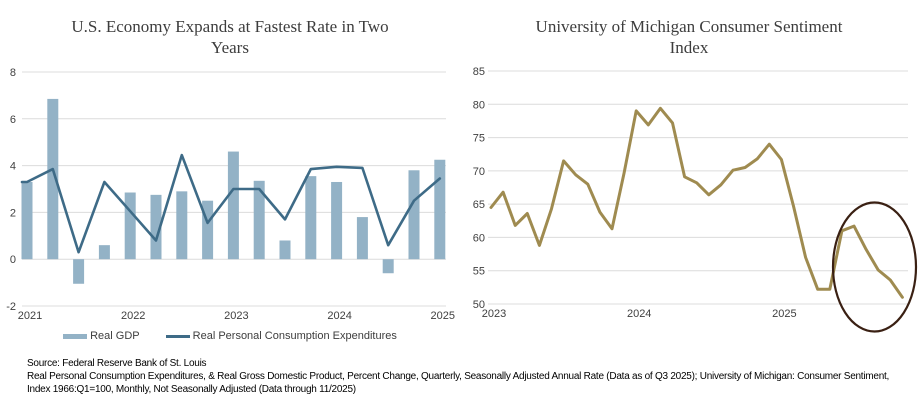 Image resolution: width=919 pixels, height=415 pixels. I want to click on y-tick-label: 75, so click(479, 139).